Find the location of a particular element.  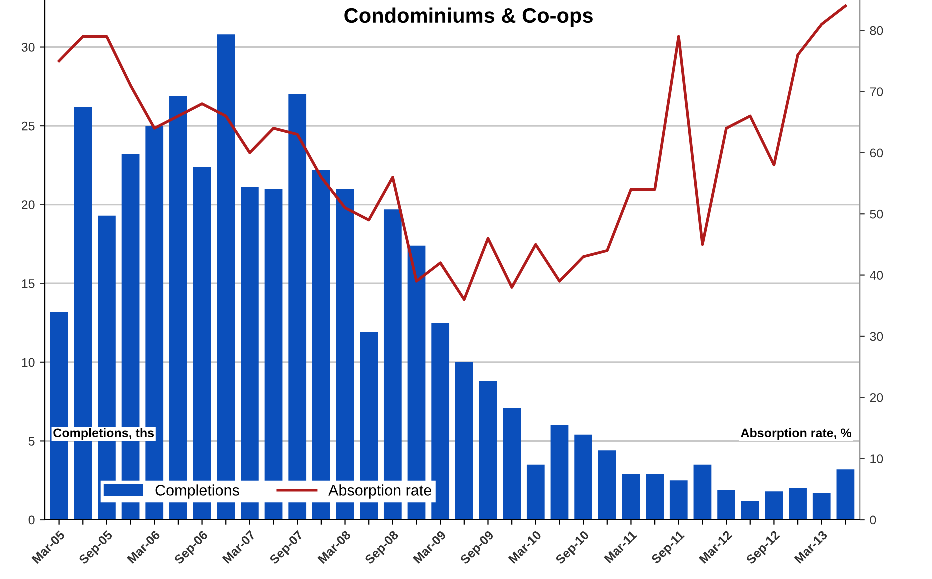

y-tick-label: 0 is located at coordinates (31, 520).